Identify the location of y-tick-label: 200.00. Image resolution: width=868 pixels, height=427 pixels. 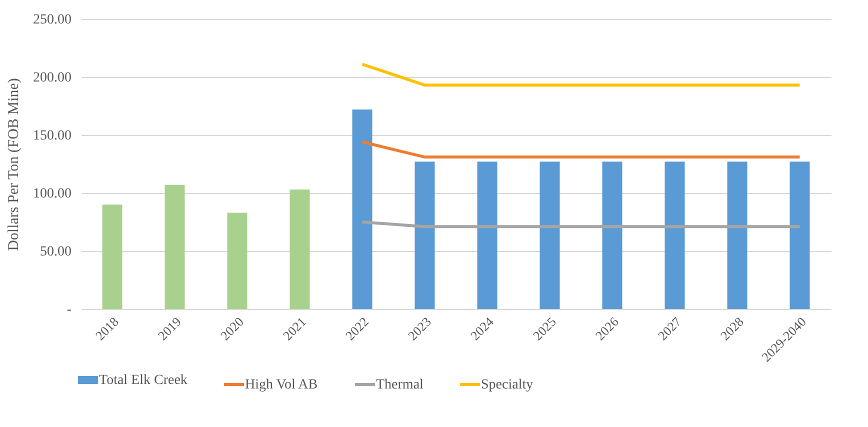
(52, 78).